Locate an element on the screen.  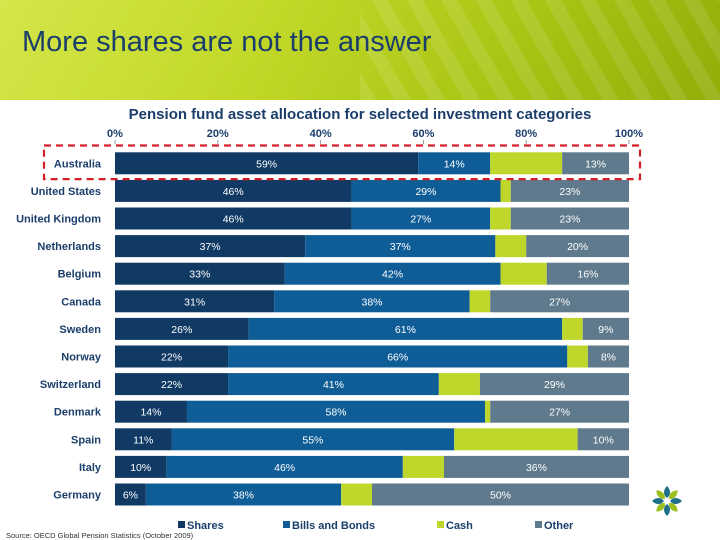
data-label: 8% is located at coordinates (608, 358).